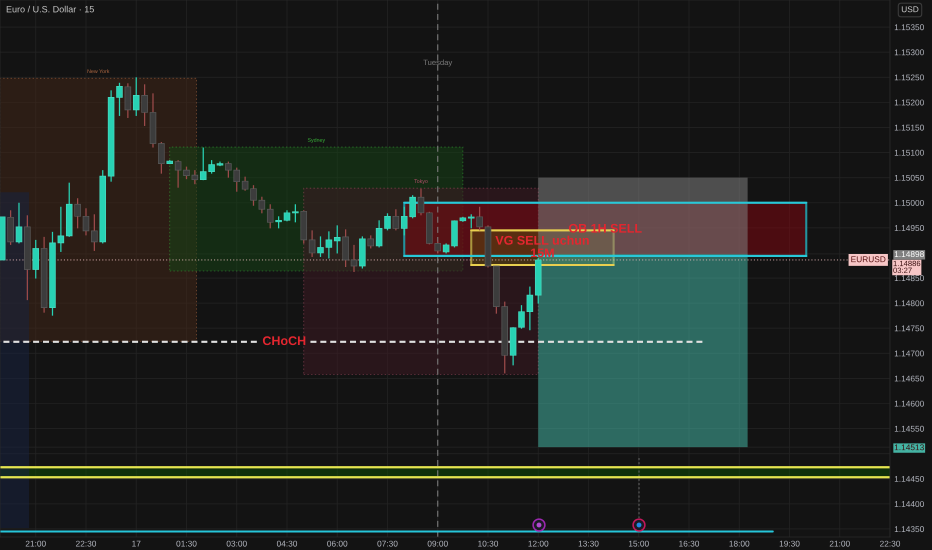 Image resolution: width=932 pixels, height=550 pixels. Describe the element at coordinates (538, 543) in the screenshot. I see `x-tick-label: 12:00` at that location.